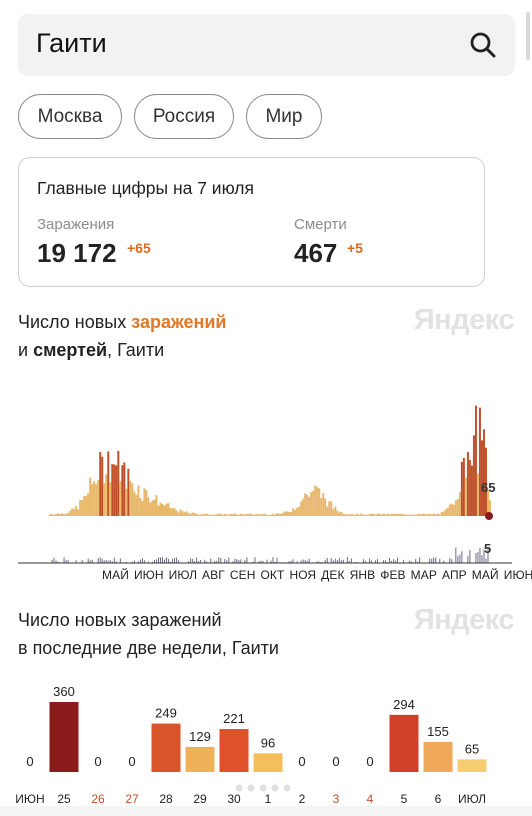 The image size is (532, 816). What do you see at coordinates (183, 575) in the screenshot?
I see `month-label: ИЮЛ` at bounding box center [183, 575].